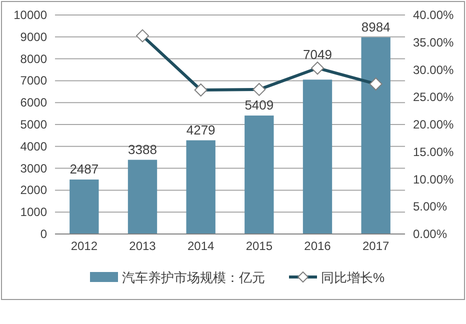  I want to click on y-tick-label: 1000, so click(34, 212).